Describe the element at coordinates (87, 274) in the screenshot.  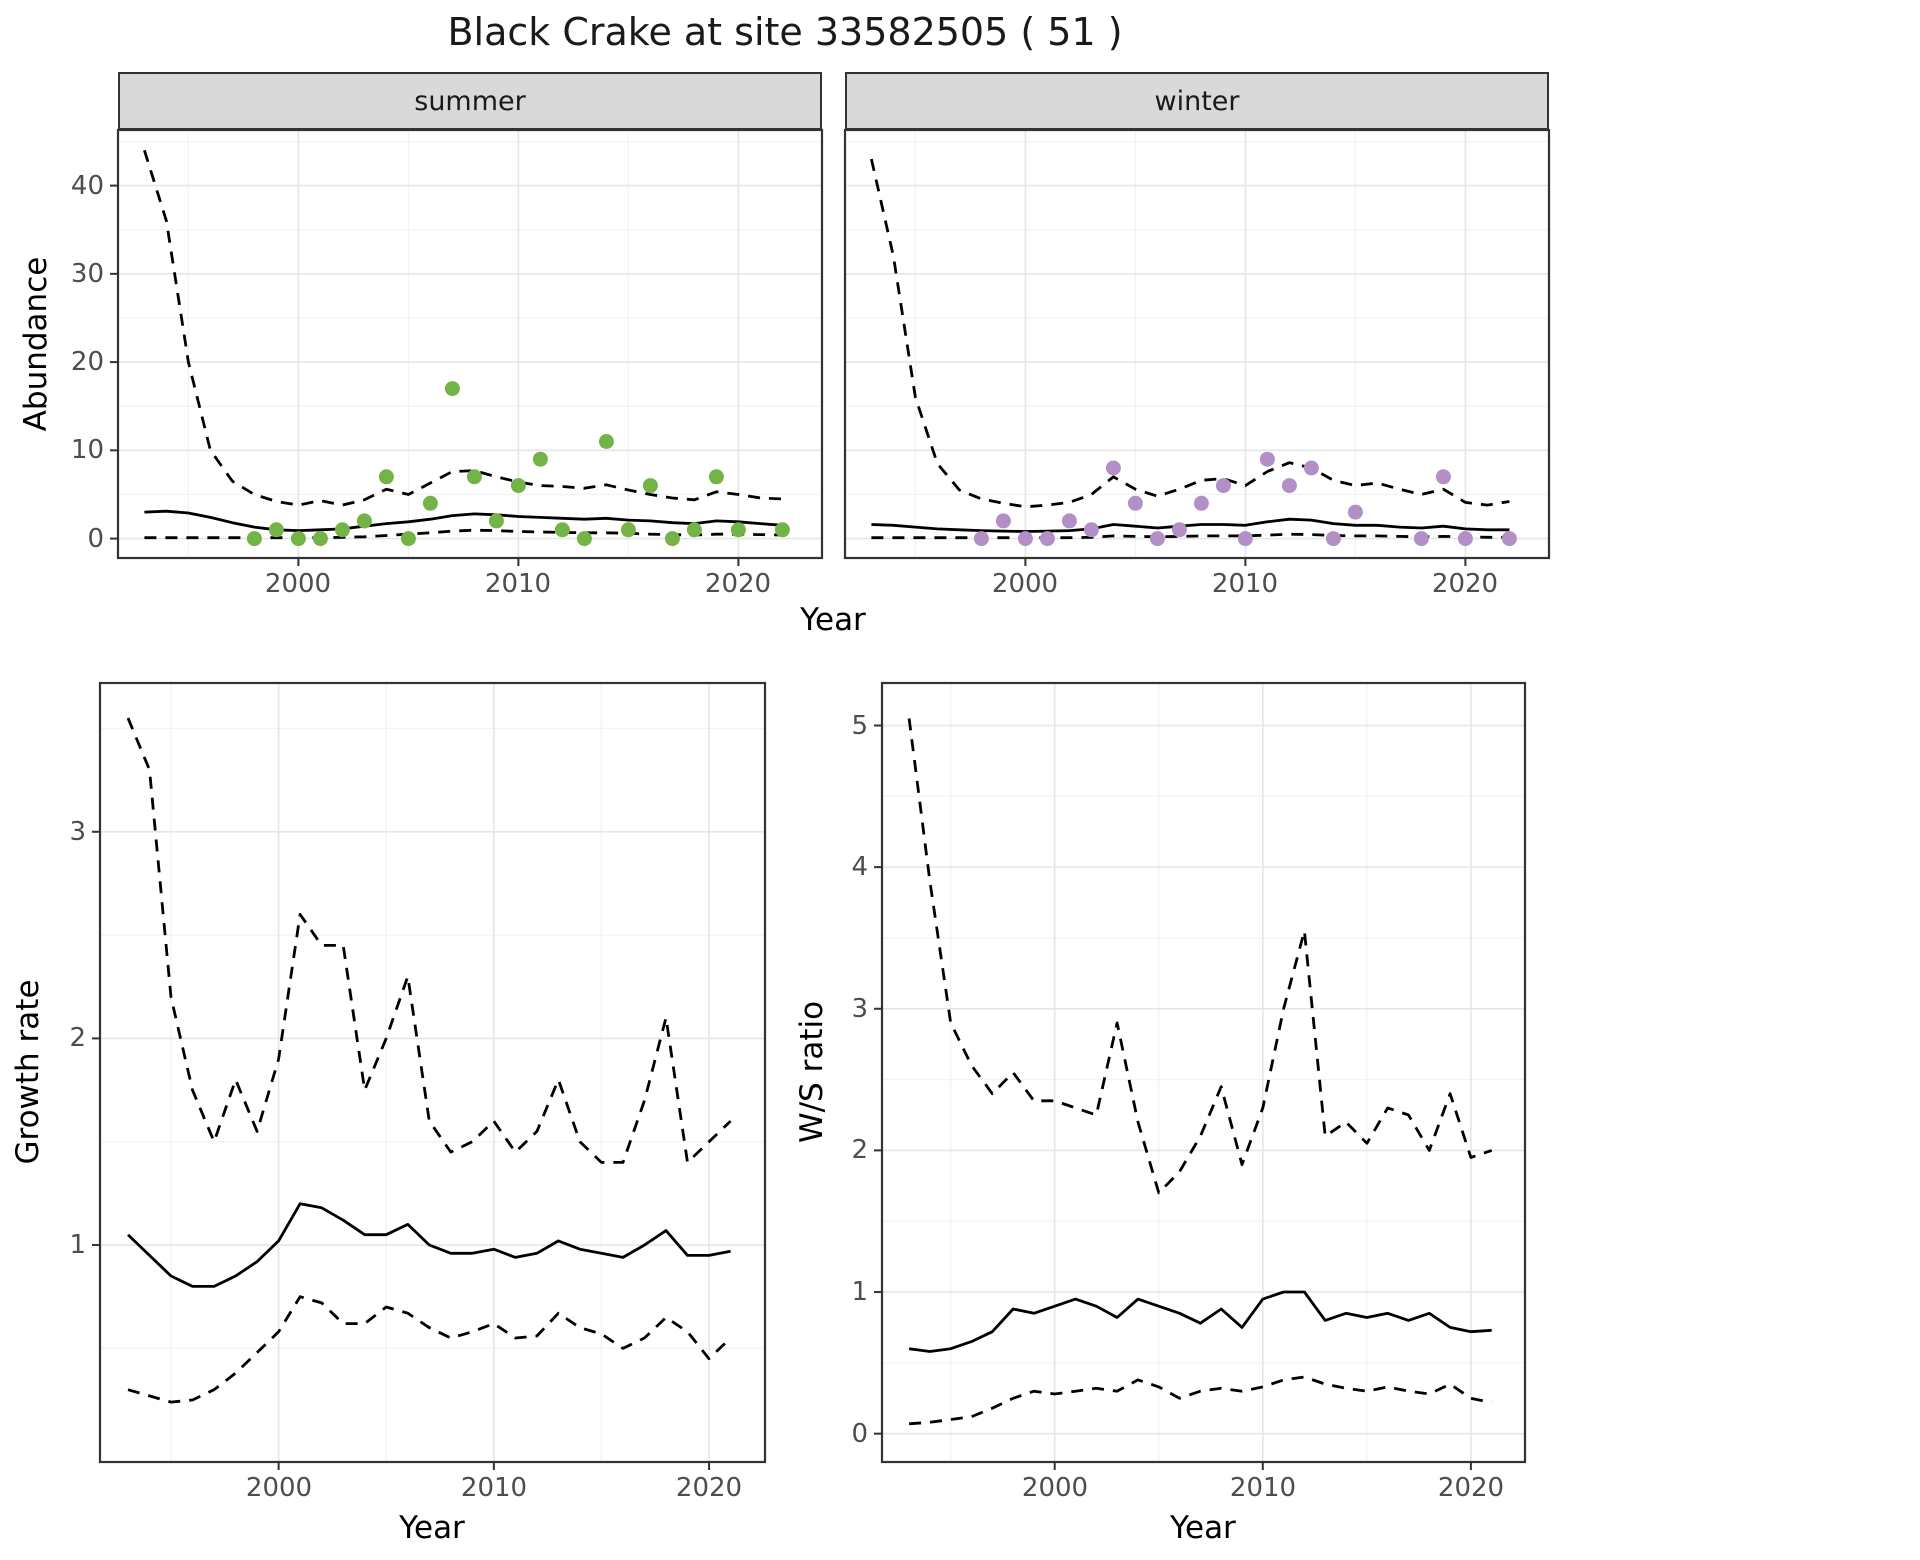
I see `y-tick-label: 30` at that location.